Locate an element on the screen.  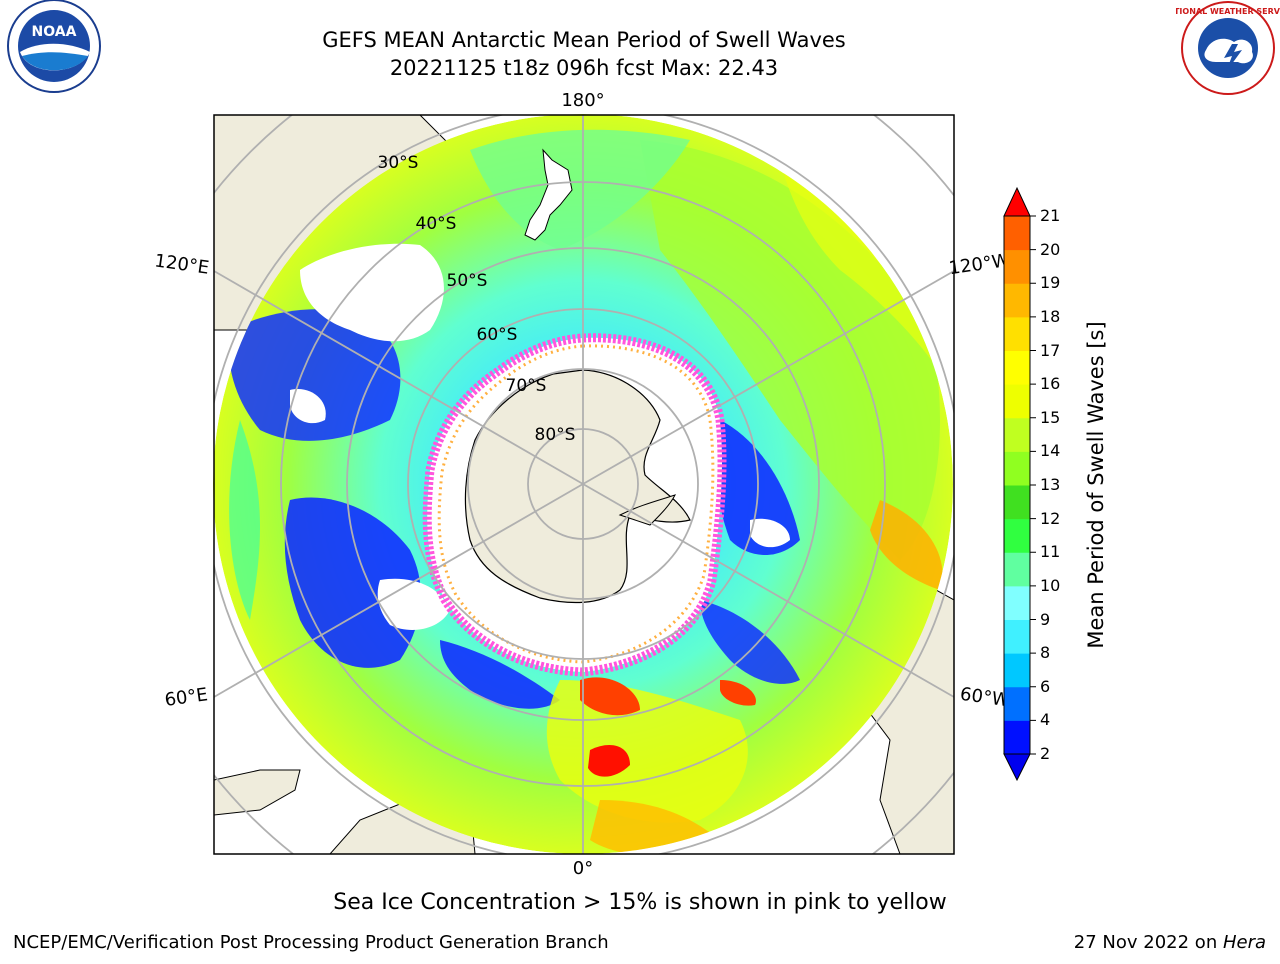
colorbar-tick-label: 9 is located at coordinates (1045, 619).